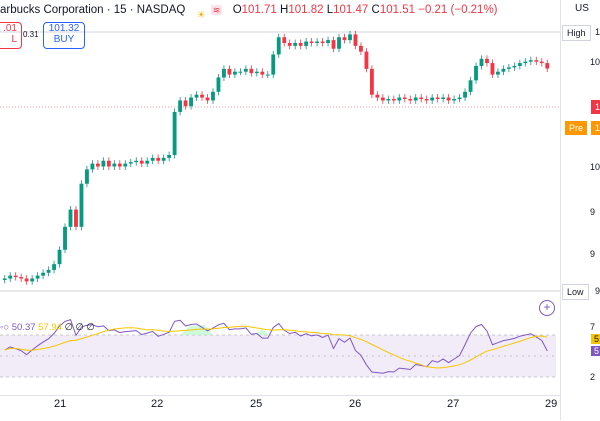 This screenshot has height=421, width=600. Describe the element at coordinates (11, 35) in the screenshot. I see `sell-button: .01 L` at that location.